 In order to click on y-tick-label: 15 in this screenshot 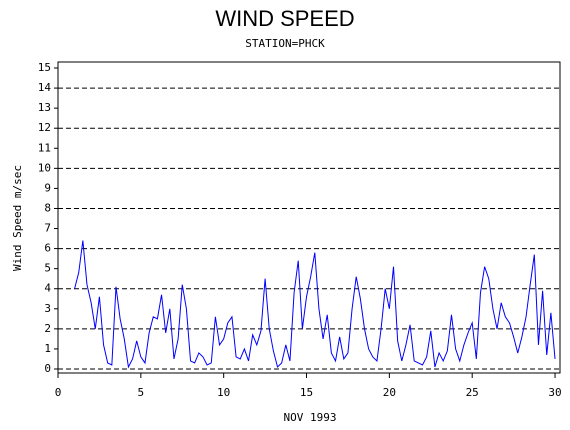, I will do `click(44, 67)`.